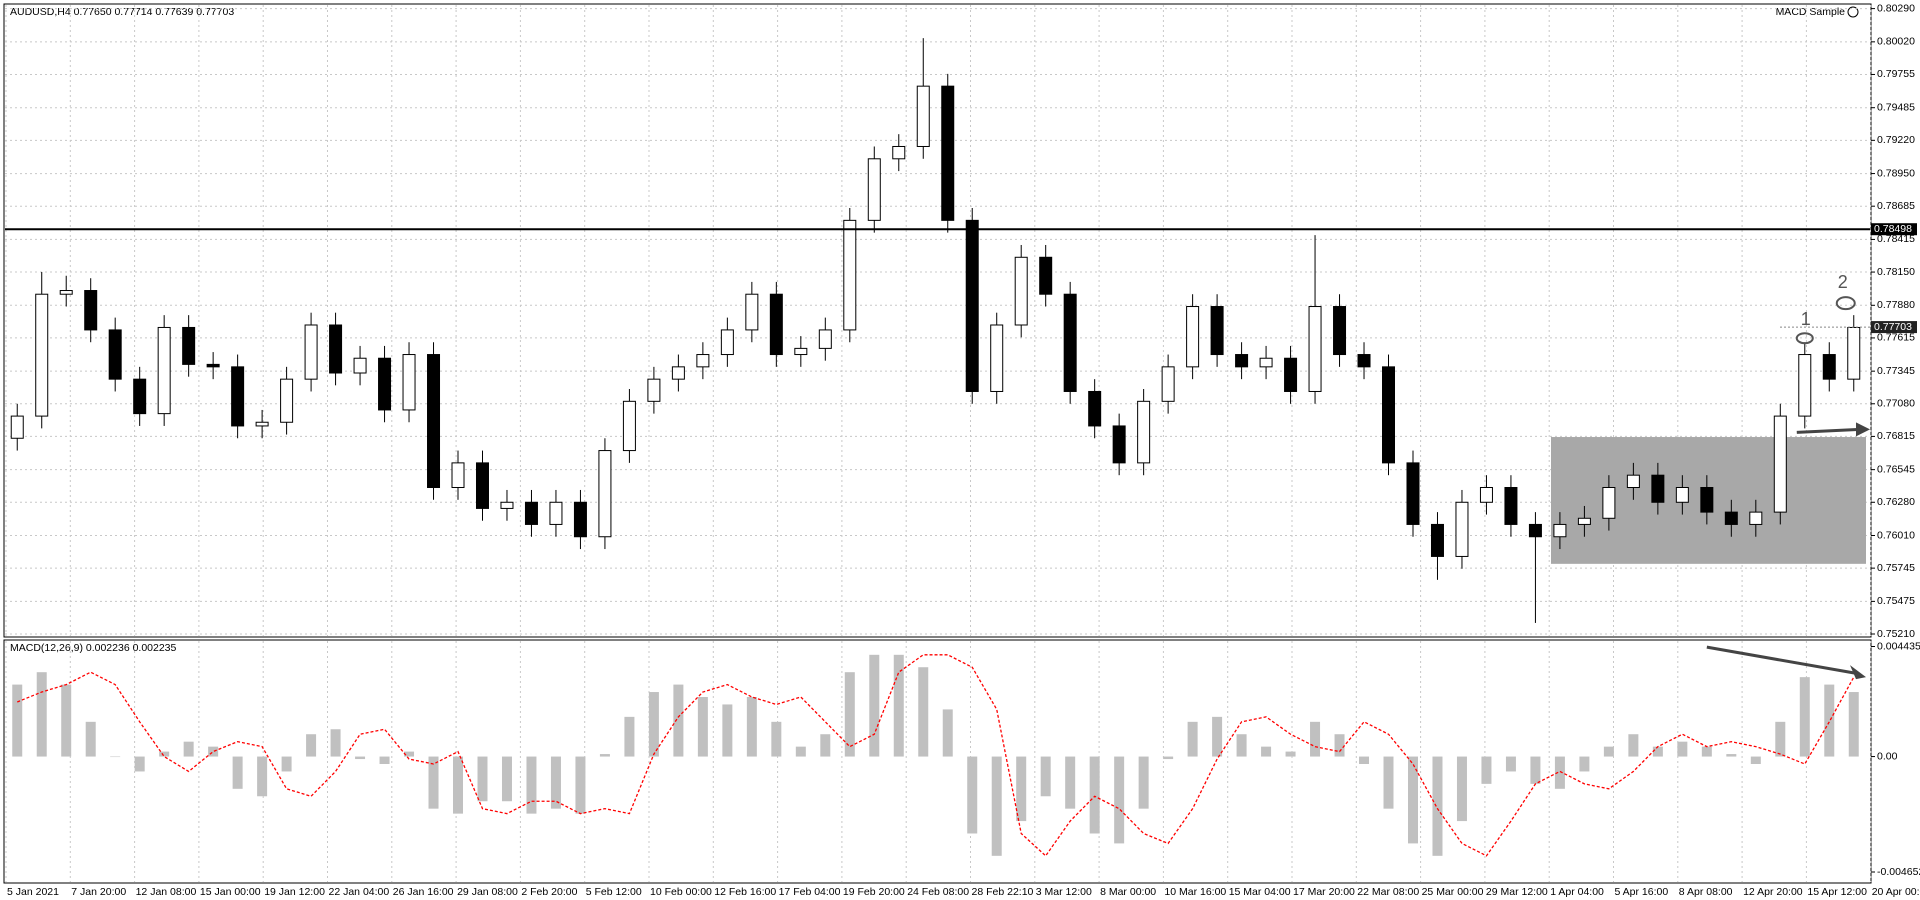  Describe the element at coordinates (1128, 892) in the screenshot. I see `time-label: 8 Mar 00:00` at that location.